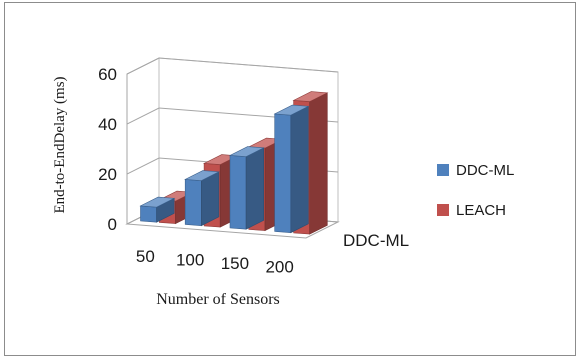  I want to click on gridline, so click(232, 66).